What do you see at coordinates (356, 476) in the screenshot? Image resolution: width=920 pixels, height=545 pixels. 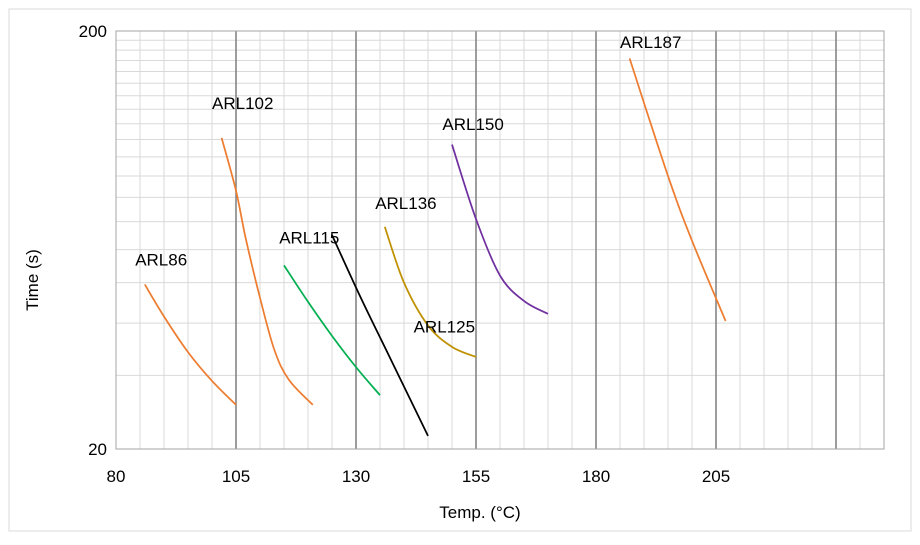 I see `x-tick-label: 130` at bounding box center [356, 476].